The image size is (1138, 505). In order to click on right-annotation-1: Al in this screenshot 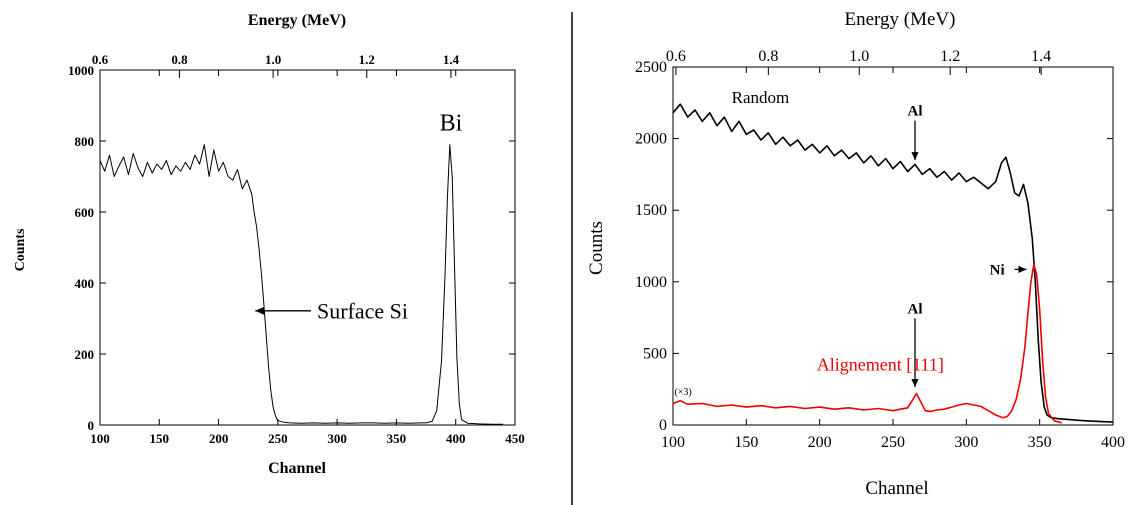, I will do `click(915, 112)`.